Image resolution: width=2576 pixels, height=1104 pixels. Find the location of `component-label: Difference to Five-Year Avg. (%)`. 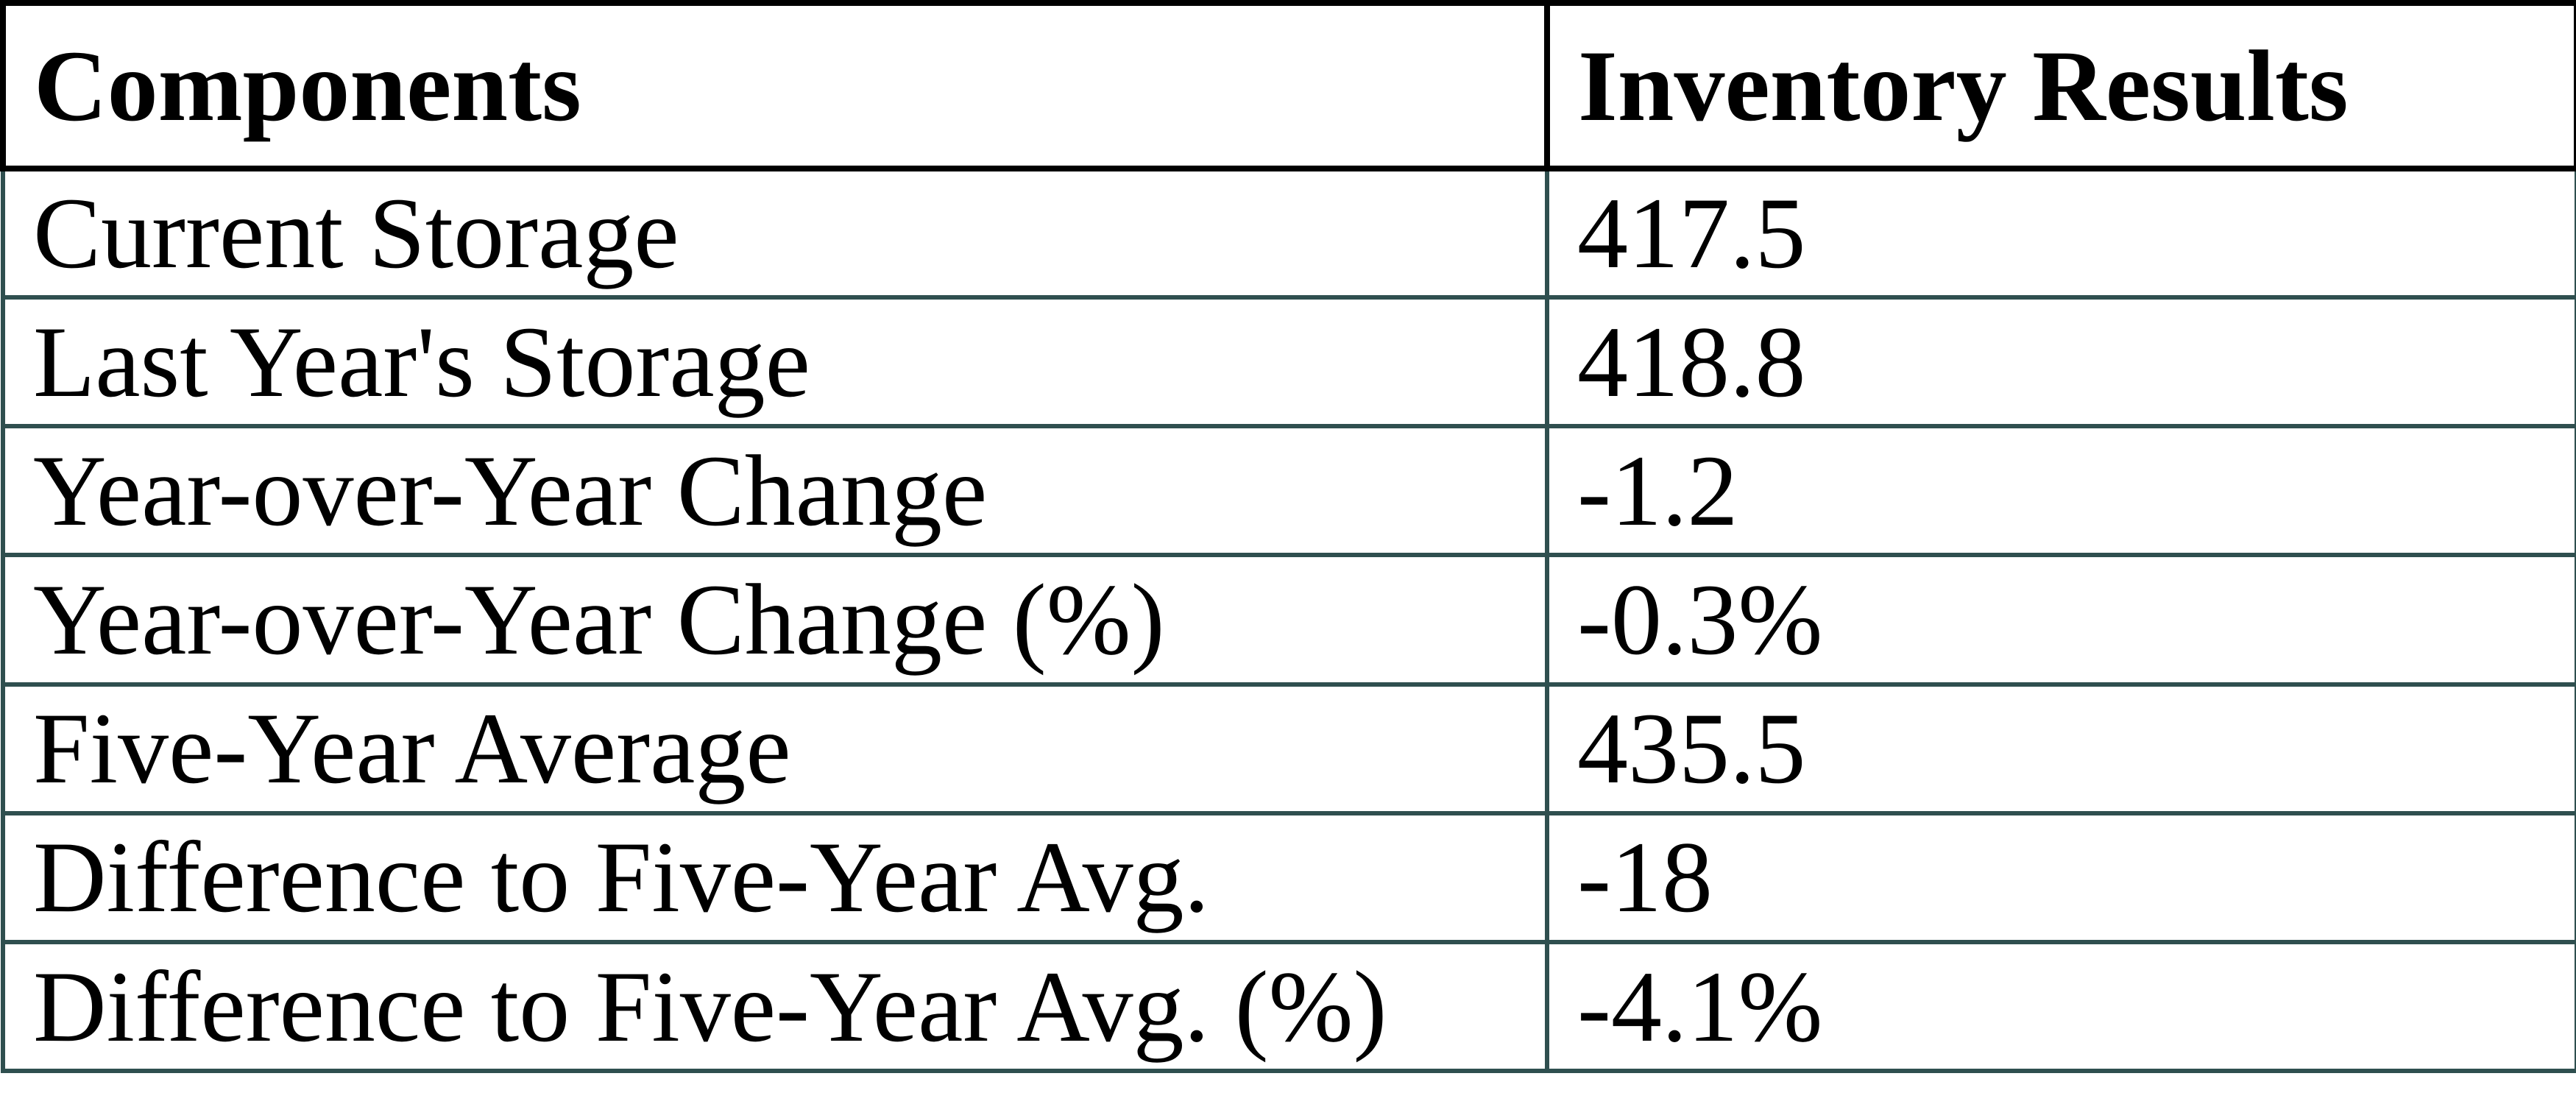

component-label: Difference to Five-Year Avg. (%) is located at coordinates (775, 1006).